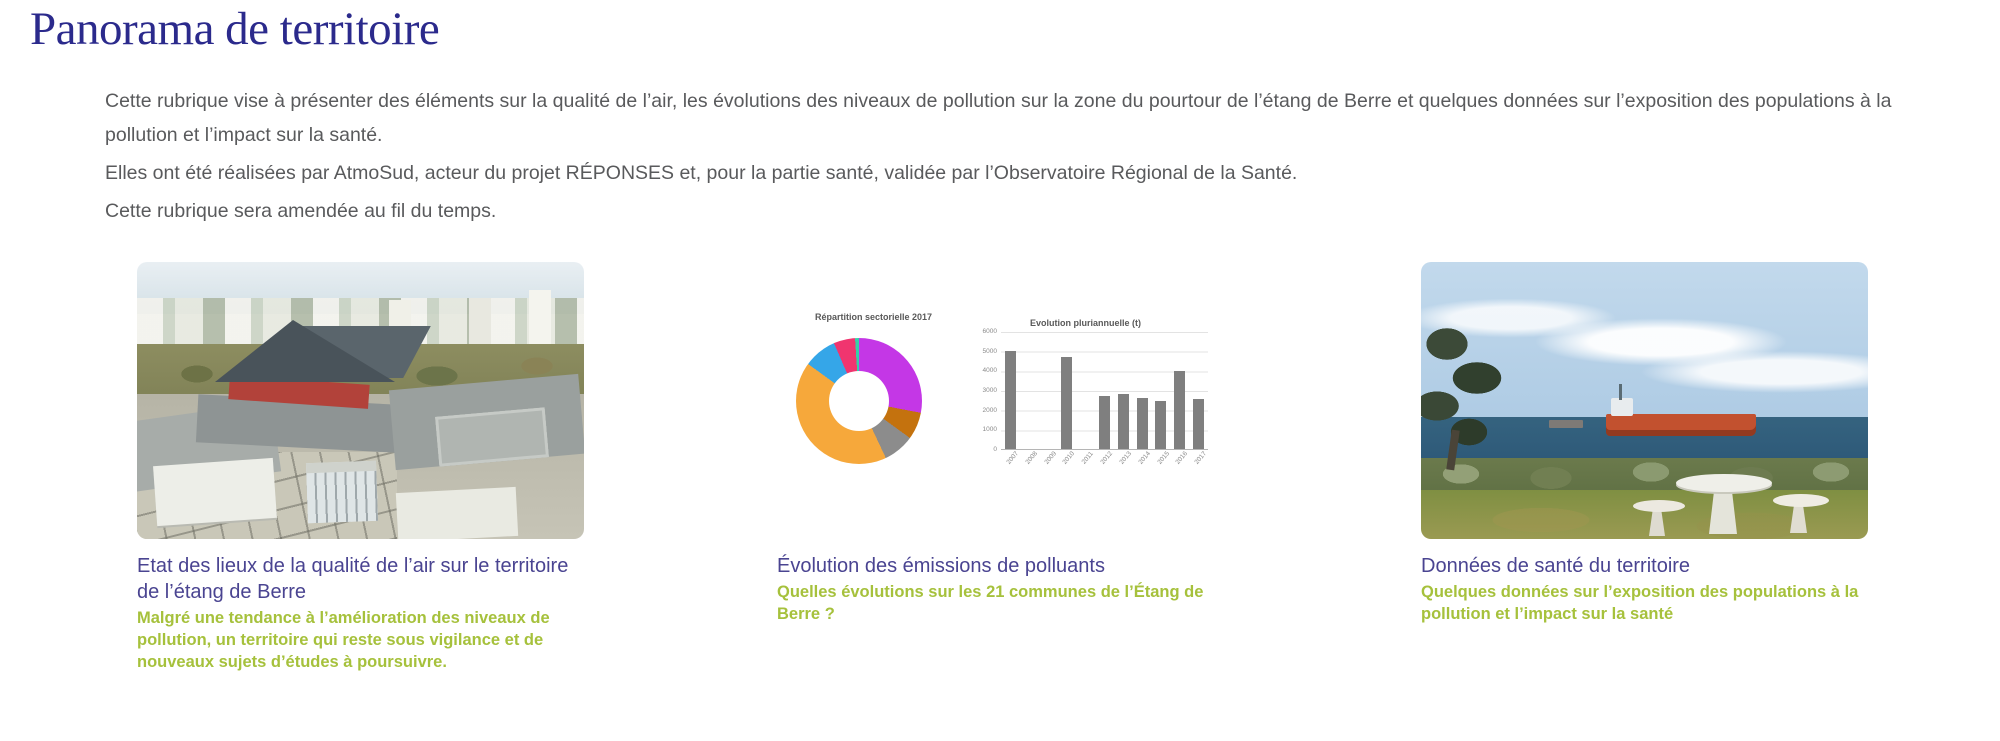 The height and width of the screenshot is (741, 2000). I want to click on photo1-wall-left, so click(215, 492).